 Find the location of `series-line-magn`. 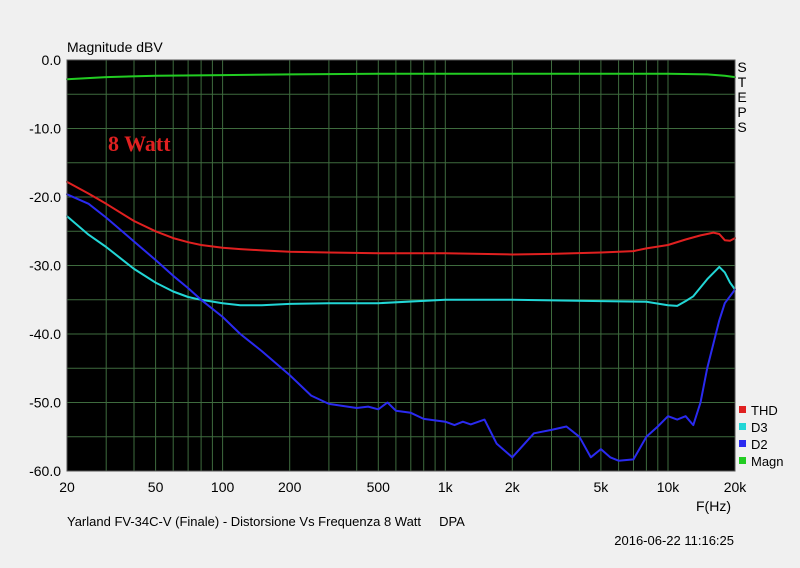

series-line-magn is located at coordinates (401, 76).